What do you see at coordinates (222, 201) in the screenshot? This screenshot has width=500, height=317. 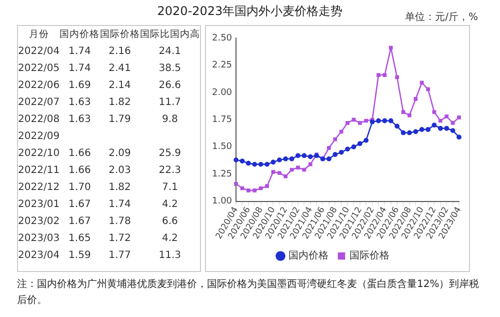 I see `y-tick-label: 1.00` at bounding box center [222, 201].